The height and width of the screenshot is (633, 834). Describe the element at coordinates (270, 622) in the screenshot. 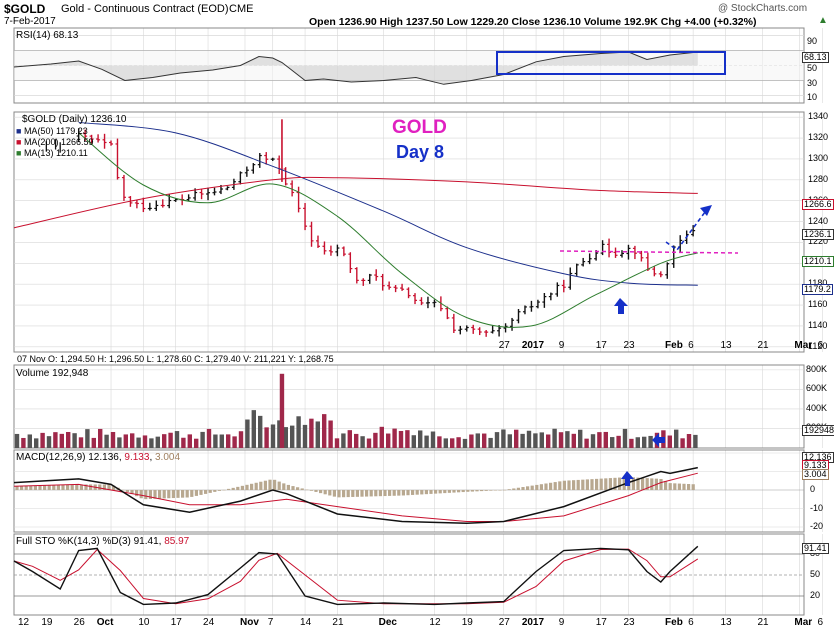

I see `bottom-x-label: 7` at that location.